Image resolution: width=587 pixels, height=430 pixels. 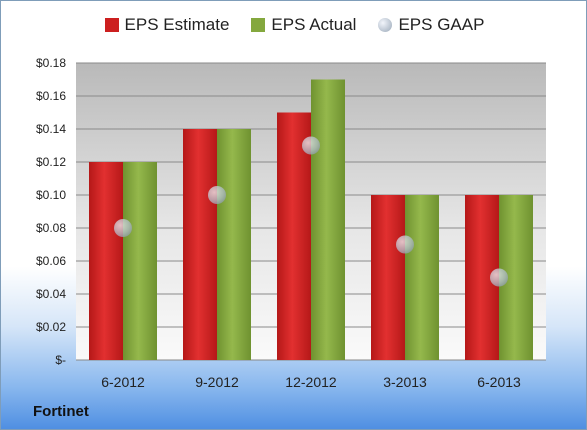 I want to click on x-tick-label: 3-2013, so click(x=405, y=382).